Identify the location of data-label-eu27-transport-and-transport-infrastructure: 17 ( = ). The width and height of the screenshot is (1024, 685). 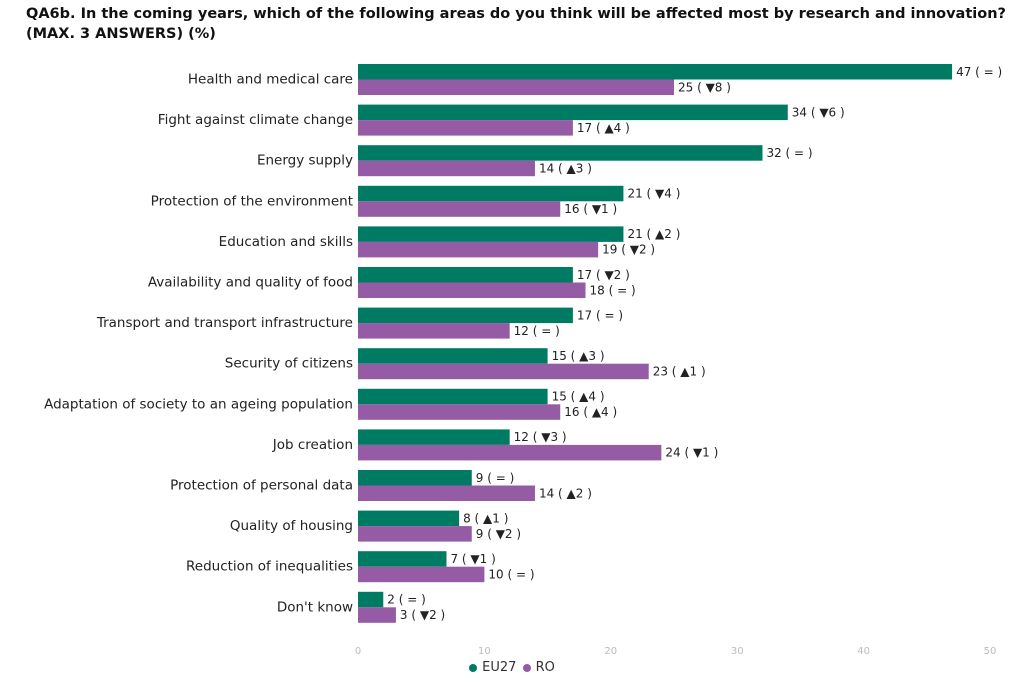
(600, 315).